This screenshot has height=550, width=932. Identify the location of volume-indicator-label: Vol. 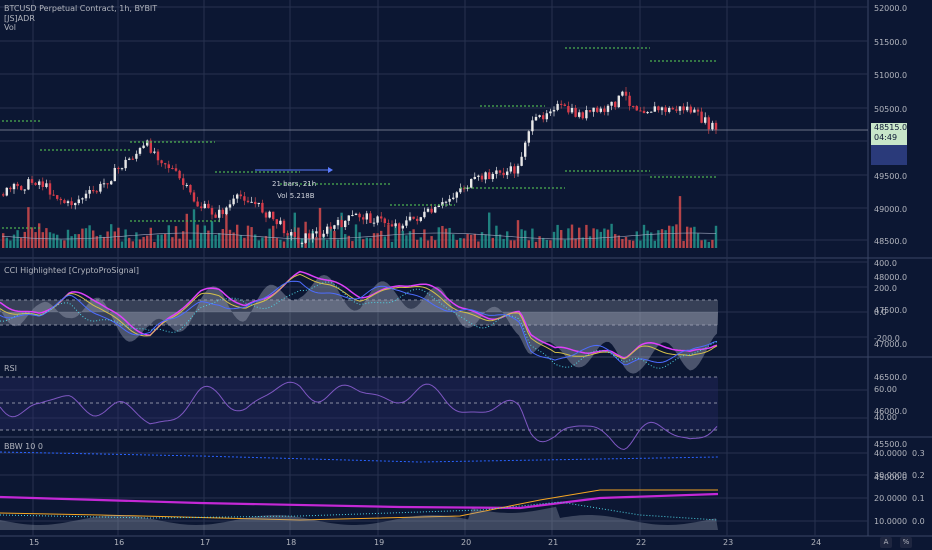
(10, 27).